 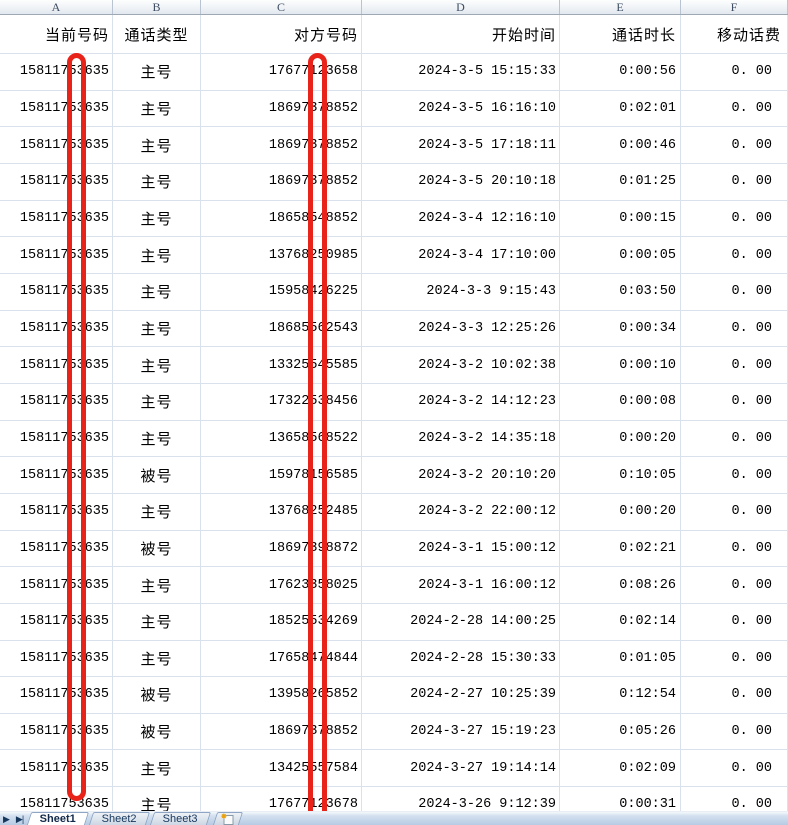 What do you see at coordinates (281, 365) in the screenshot?
I see `cell-c: 13325545585` at bounding box center [281, 365].